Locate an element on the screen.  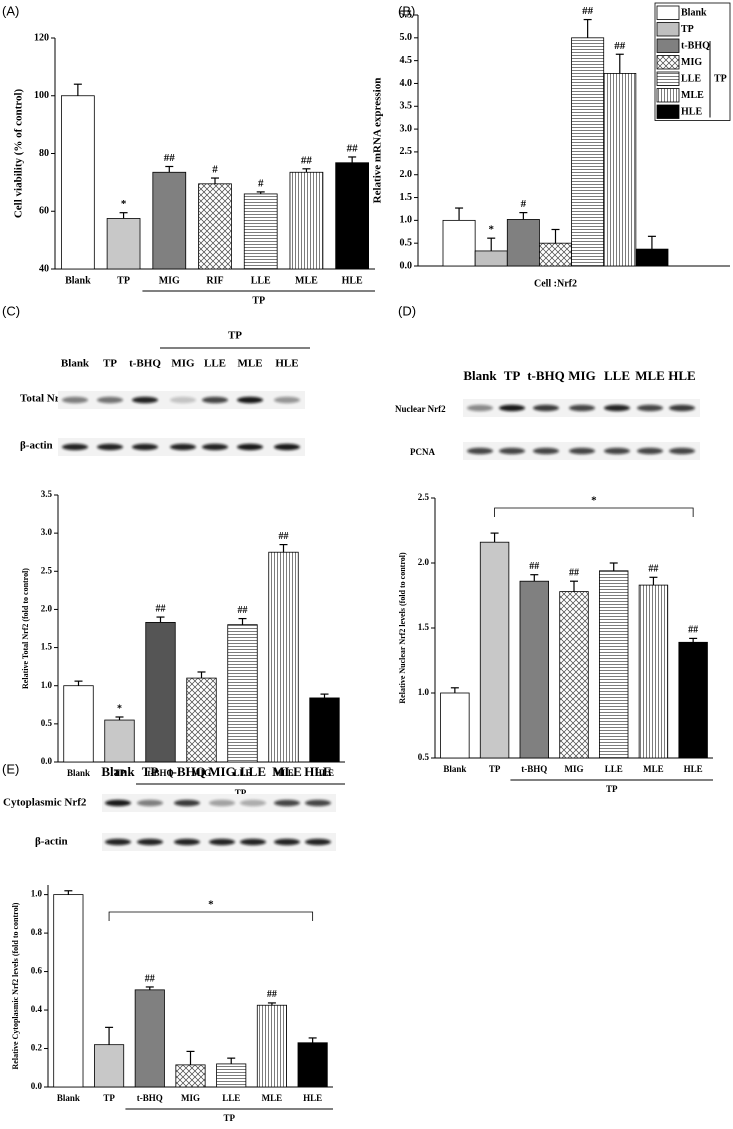
blot-group-label: TP is located at coordinates (235, 336).